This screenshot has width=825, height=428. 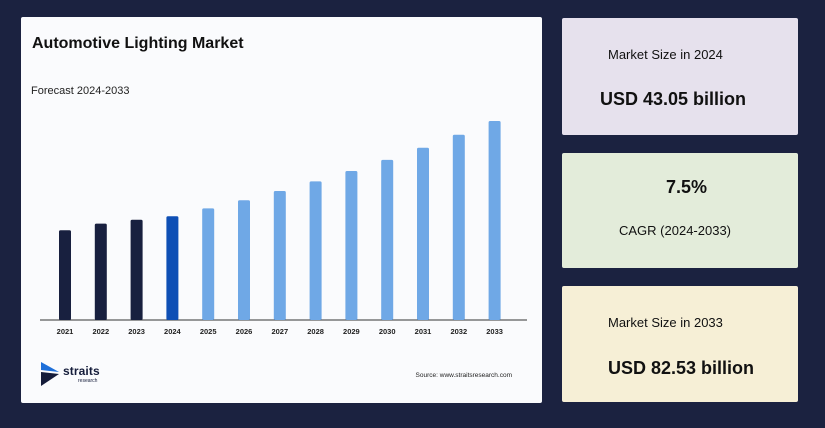 I want to click on bar-2031, so click(x=423, y=233).